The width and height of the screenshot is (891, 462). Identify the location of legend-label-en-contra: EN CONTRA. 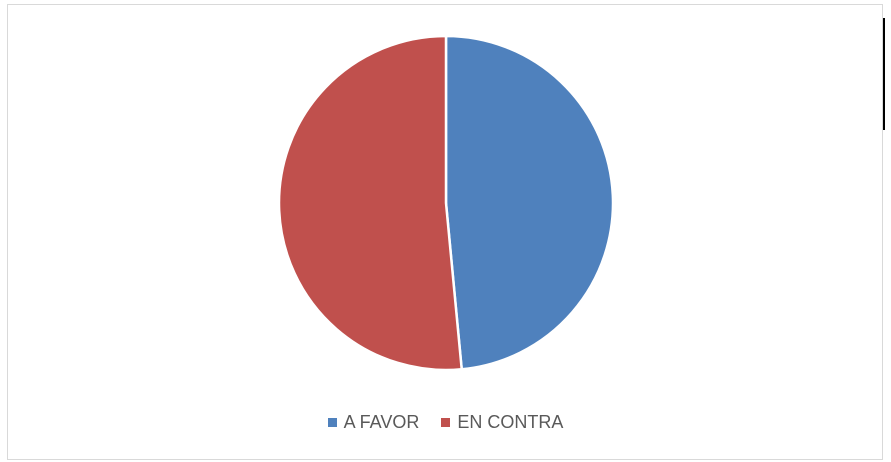
(510, 422).